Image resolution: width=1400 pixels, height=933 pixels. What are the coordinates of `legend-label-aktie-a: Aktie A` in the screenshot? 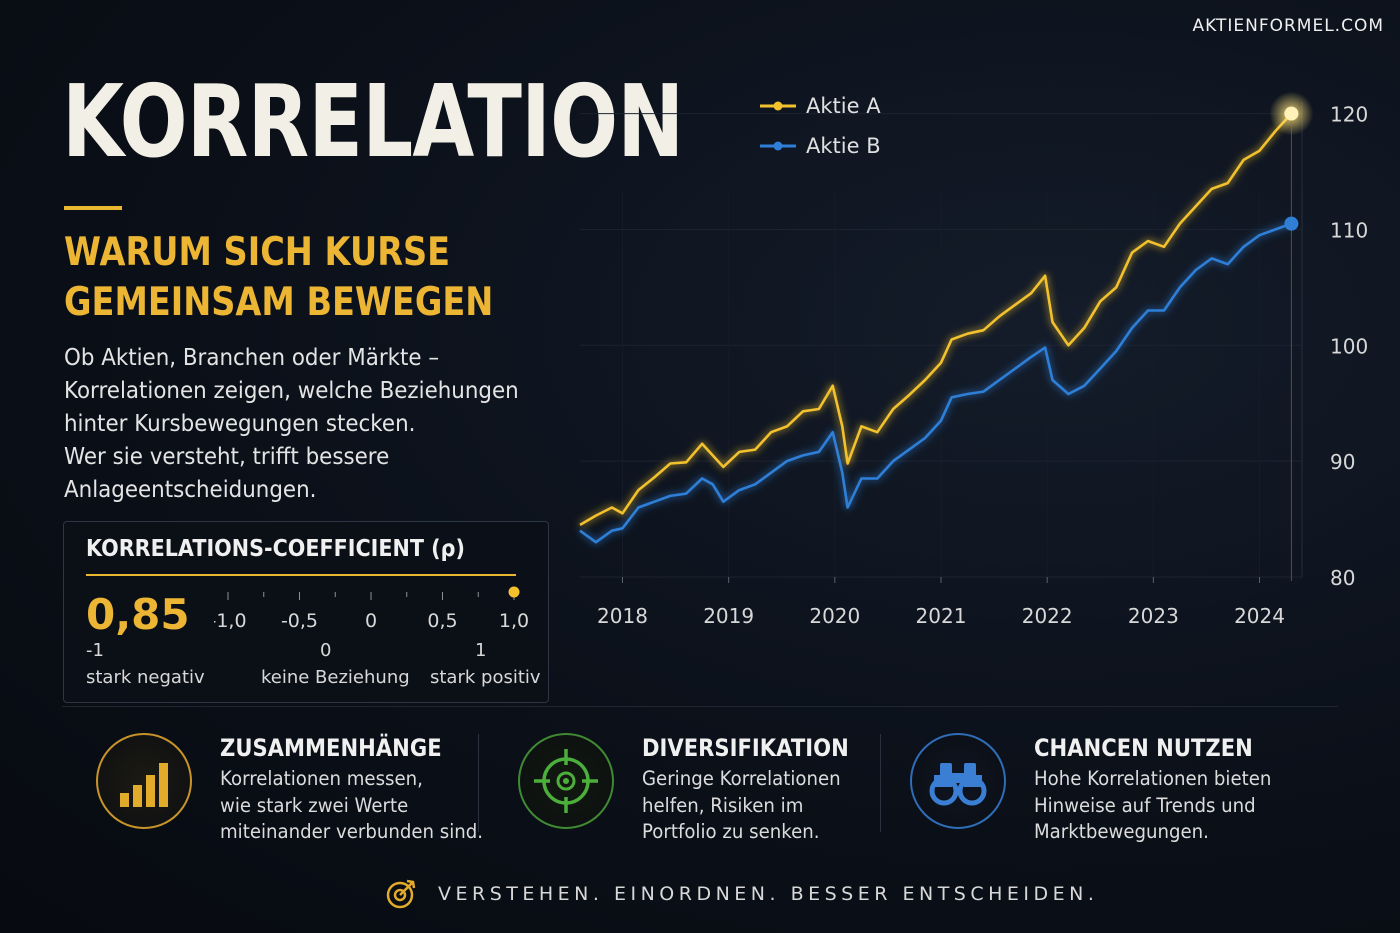 It's located at (843, 106).